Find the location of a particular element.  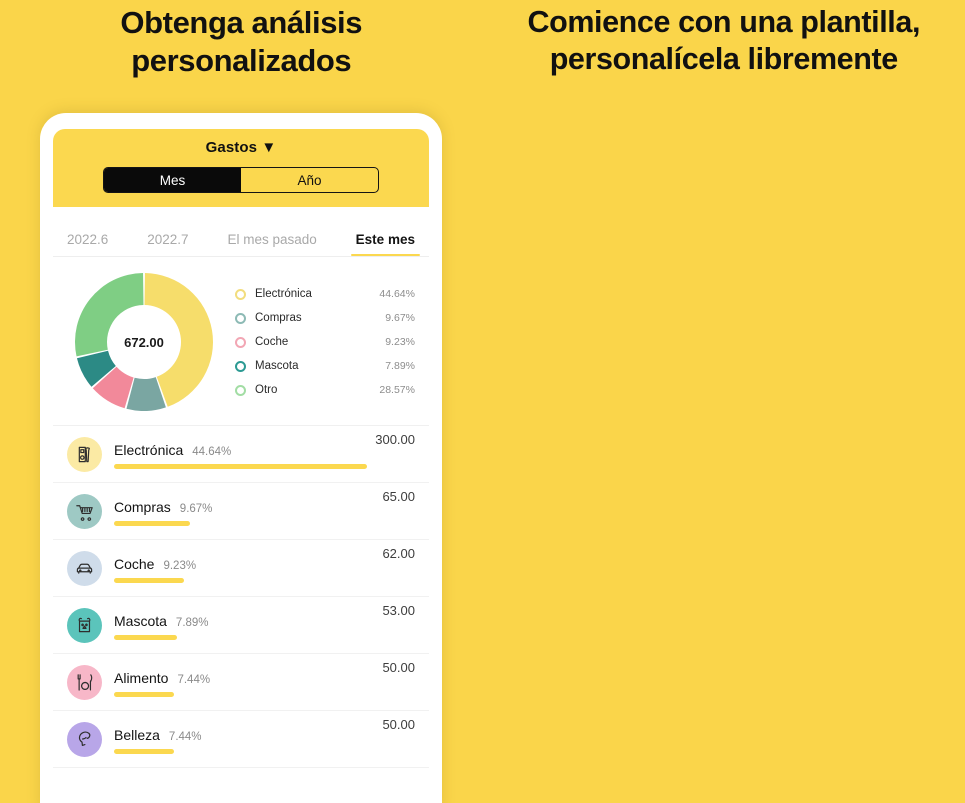

donut-slice-otro is located at coordinates (109, 315).